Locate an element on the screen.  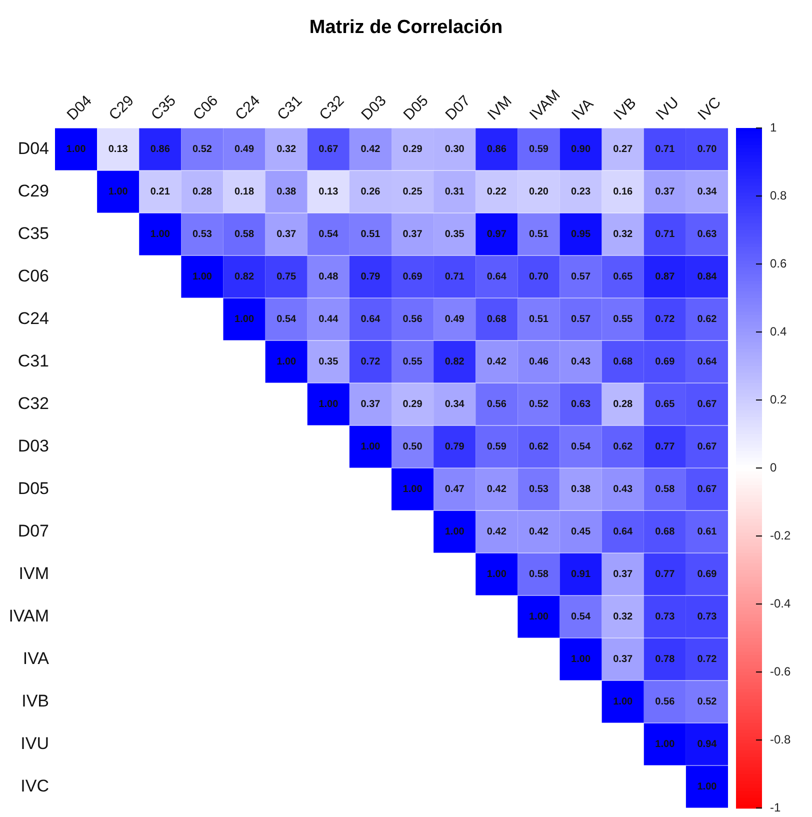
y-tick-label: D04 is located at coordinates (33, 148).